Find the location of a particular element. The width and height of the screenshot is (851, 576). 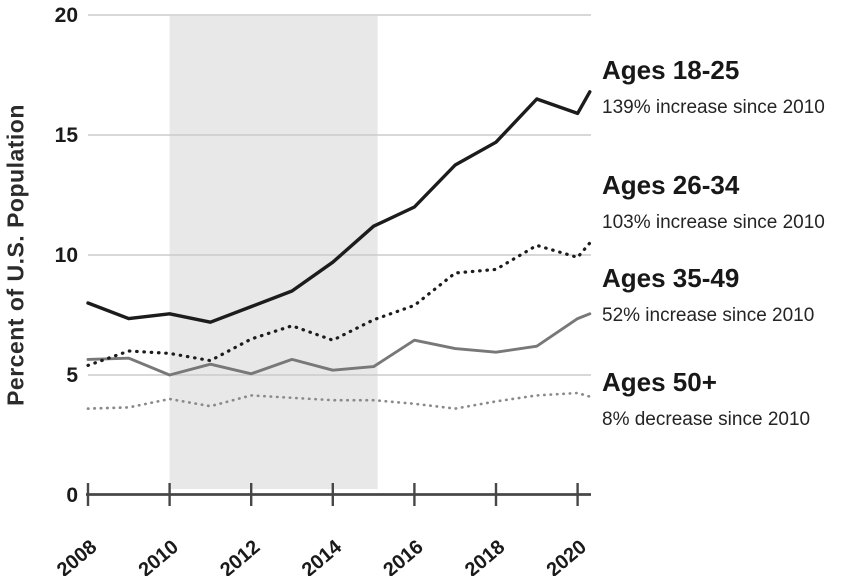

y-tick-label-15: 15 is located at coordinates (67, 135).